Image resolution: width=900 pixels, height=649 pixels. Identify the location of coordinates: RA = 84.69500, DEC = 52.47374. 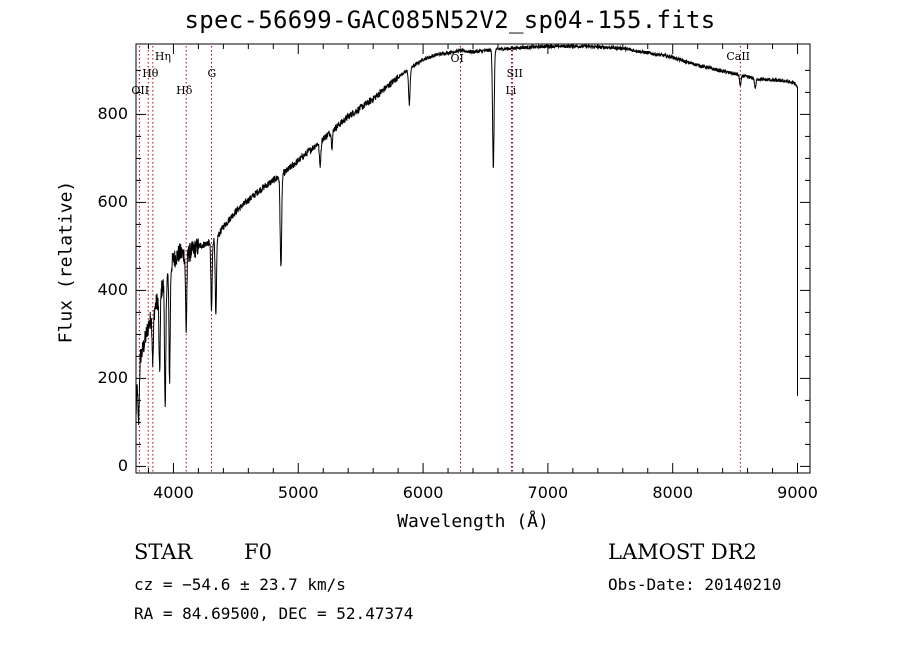
(274, 613).